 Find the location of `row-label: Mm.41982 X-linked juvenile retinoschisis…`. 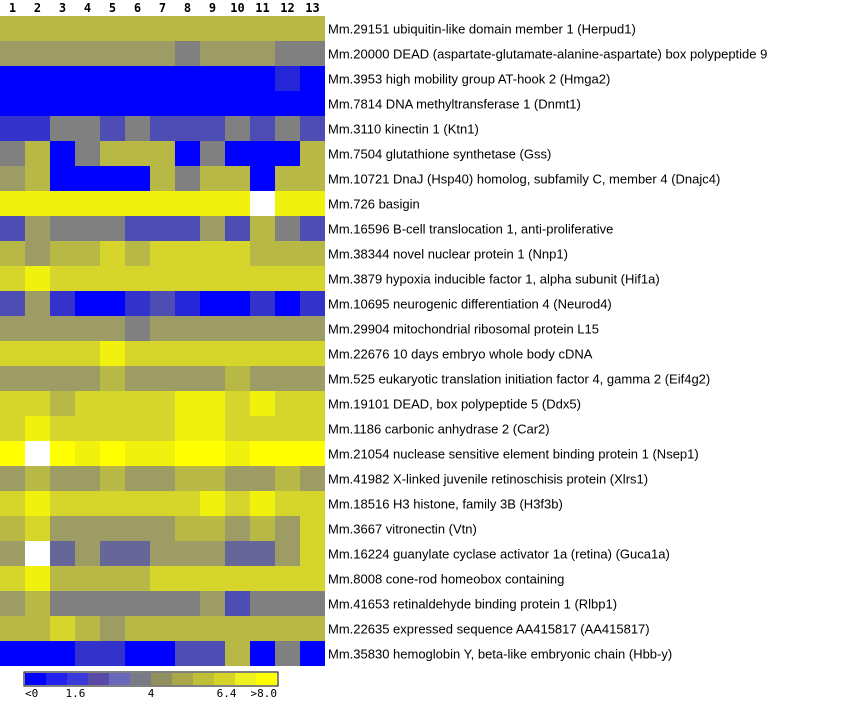

row-label: Mm.41982 X-linked juvenile retinoschisis… is located at coordinates (488, 479).